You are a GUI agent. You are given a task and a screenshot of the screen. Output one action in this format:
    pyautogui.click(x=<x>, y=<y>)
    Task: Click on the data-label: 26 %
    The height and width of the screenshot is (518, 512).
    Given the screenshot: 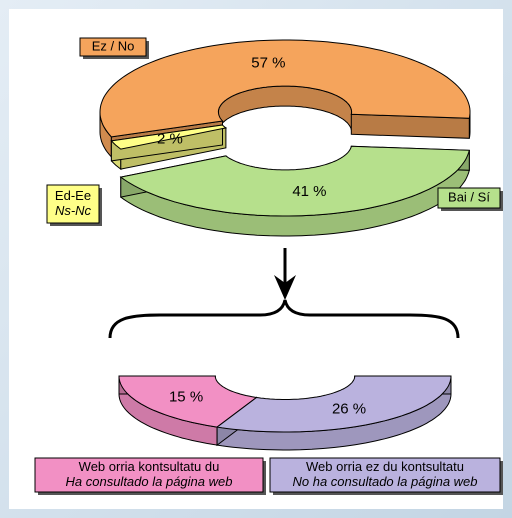 What is the action you would take?
    pyautogui.click(x=349, y=408)
    